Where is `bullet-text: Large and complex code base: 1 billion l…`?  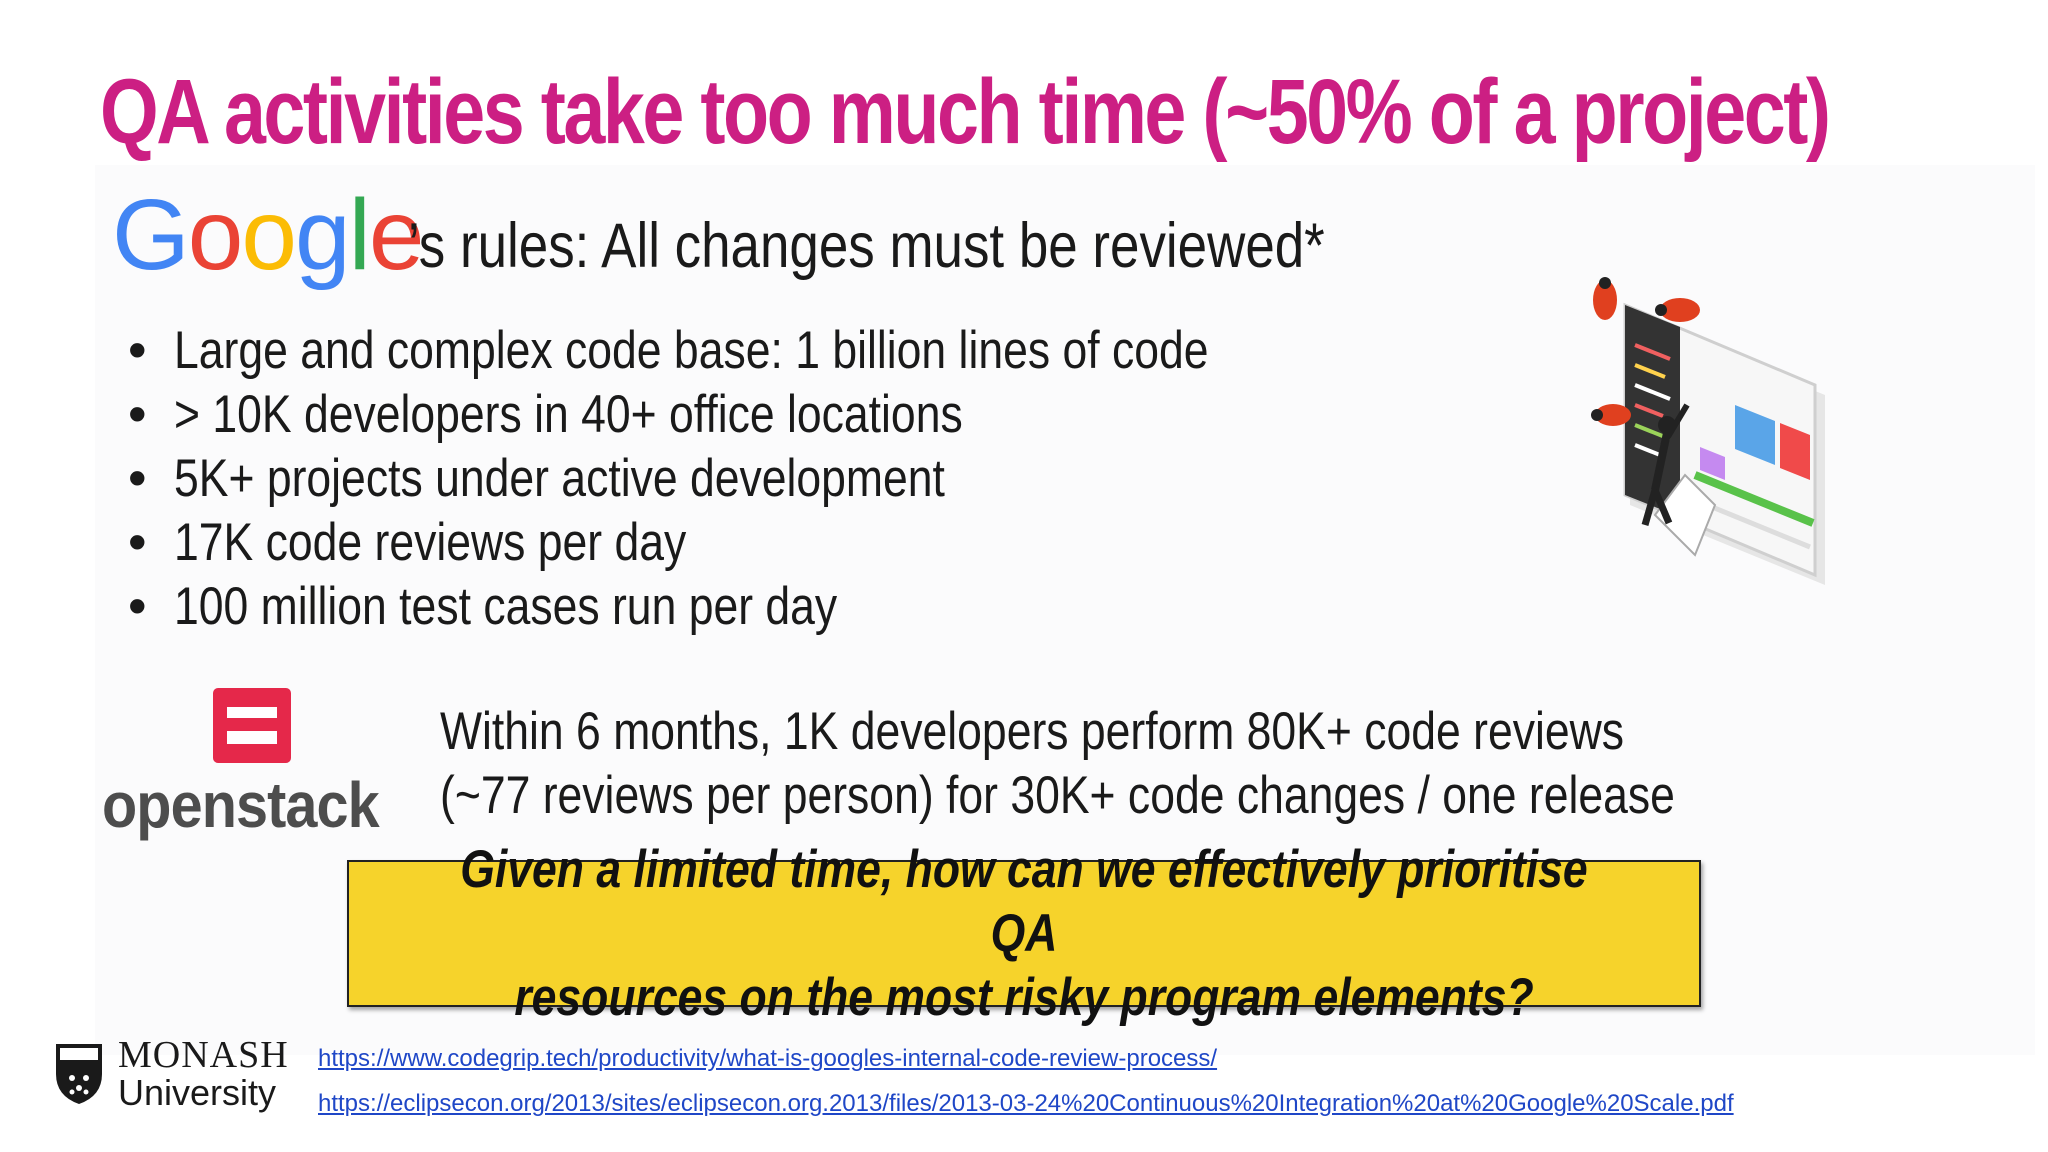
bullet-text: Large and complex code base: 1 billion l… is located at coordinates (691, 350).